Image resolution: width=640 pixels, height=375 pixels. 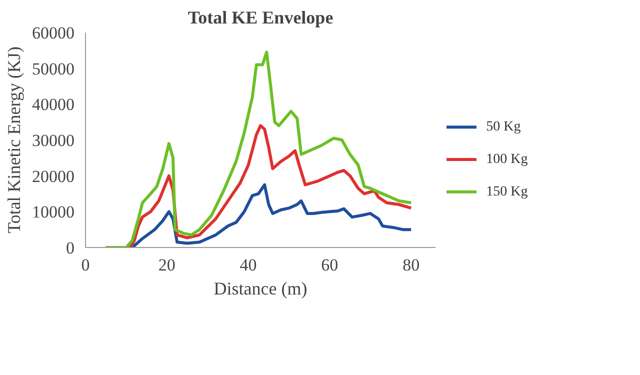 I want to click on x-tick-label: 20, so click(x=167, y=265).